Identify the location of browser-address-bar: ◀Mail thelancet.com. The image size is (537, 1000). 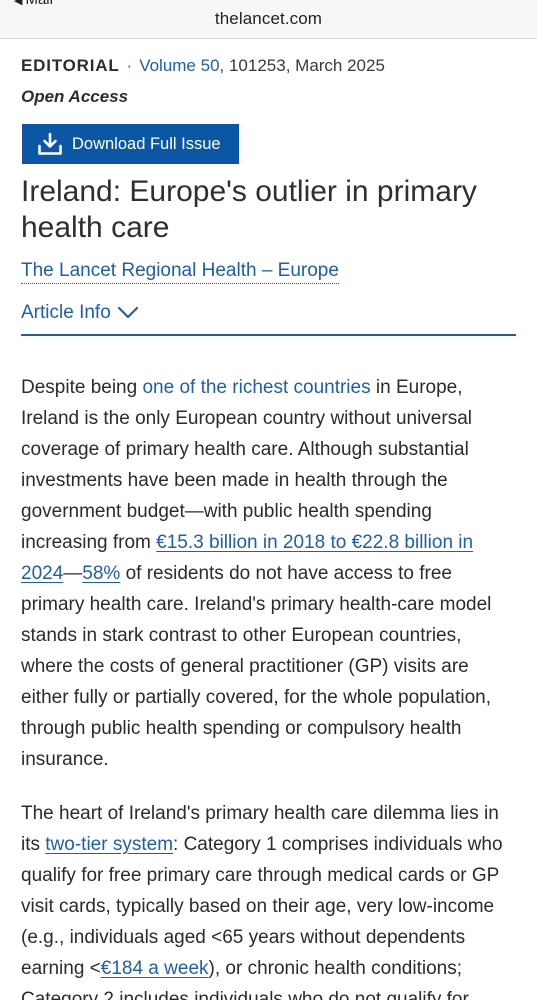
(268, 19).